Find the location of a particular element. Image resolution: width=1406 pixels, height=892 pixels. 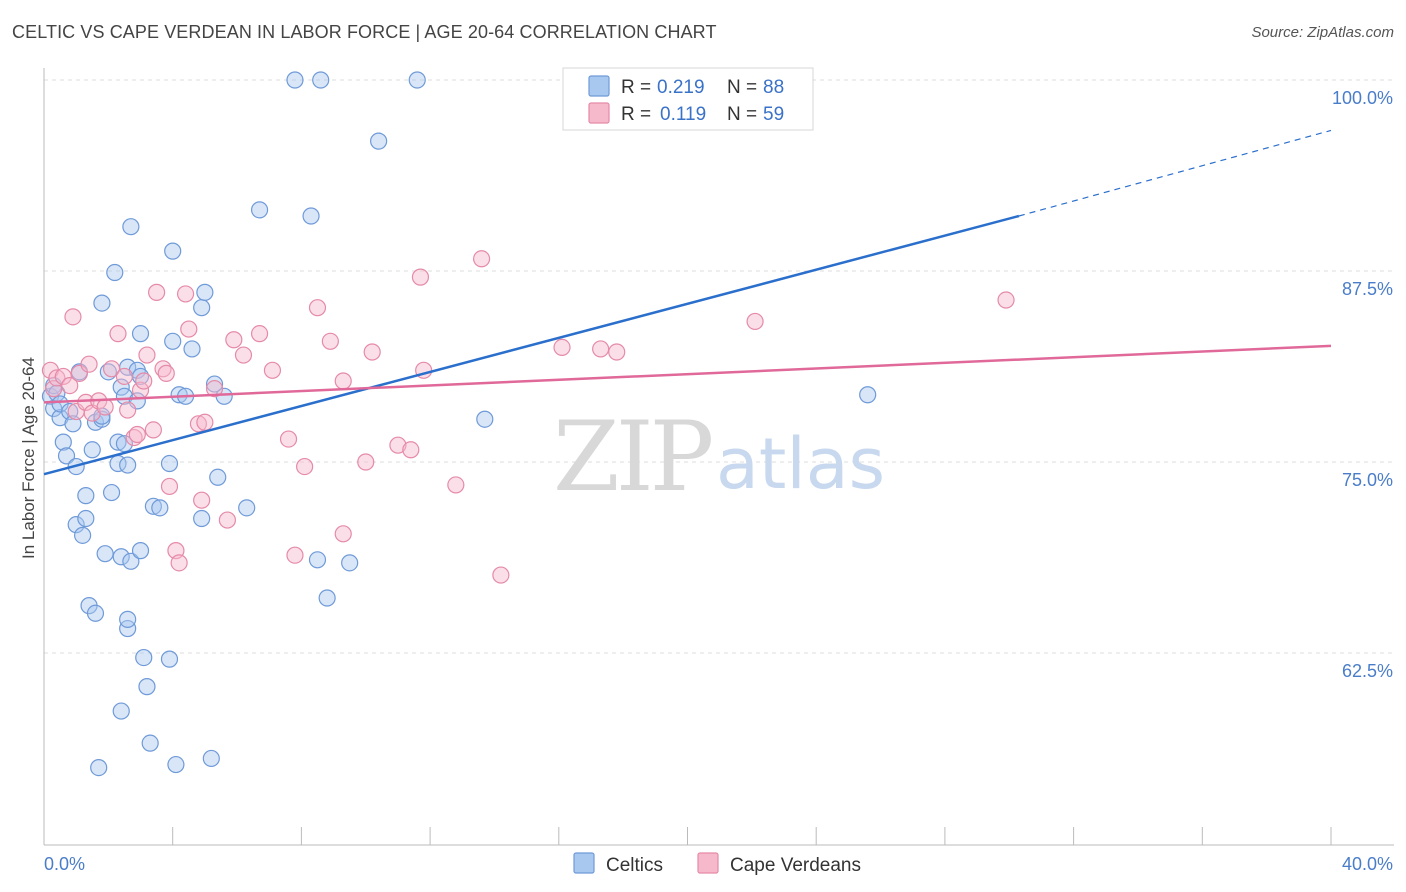

series-legend: Celtics Cape Verdeans is located at coordinates (717, 864).